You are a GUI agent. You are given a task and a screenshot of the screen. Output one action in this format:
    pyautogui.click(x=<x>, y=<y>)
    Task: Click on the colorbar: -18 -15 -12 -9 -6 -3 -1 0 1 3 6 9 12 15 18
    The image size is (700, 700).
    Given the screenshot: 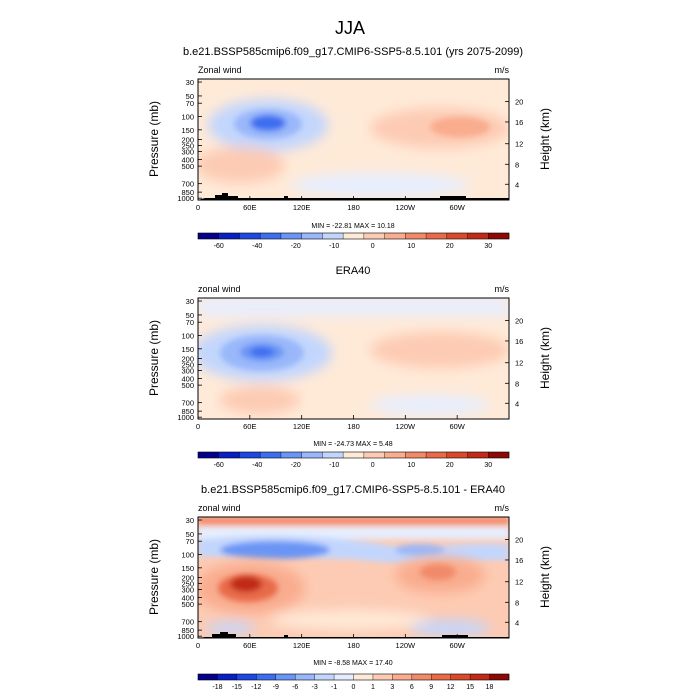 What is the action you would take?
    pyautogui.click(x=353, y=682)
    